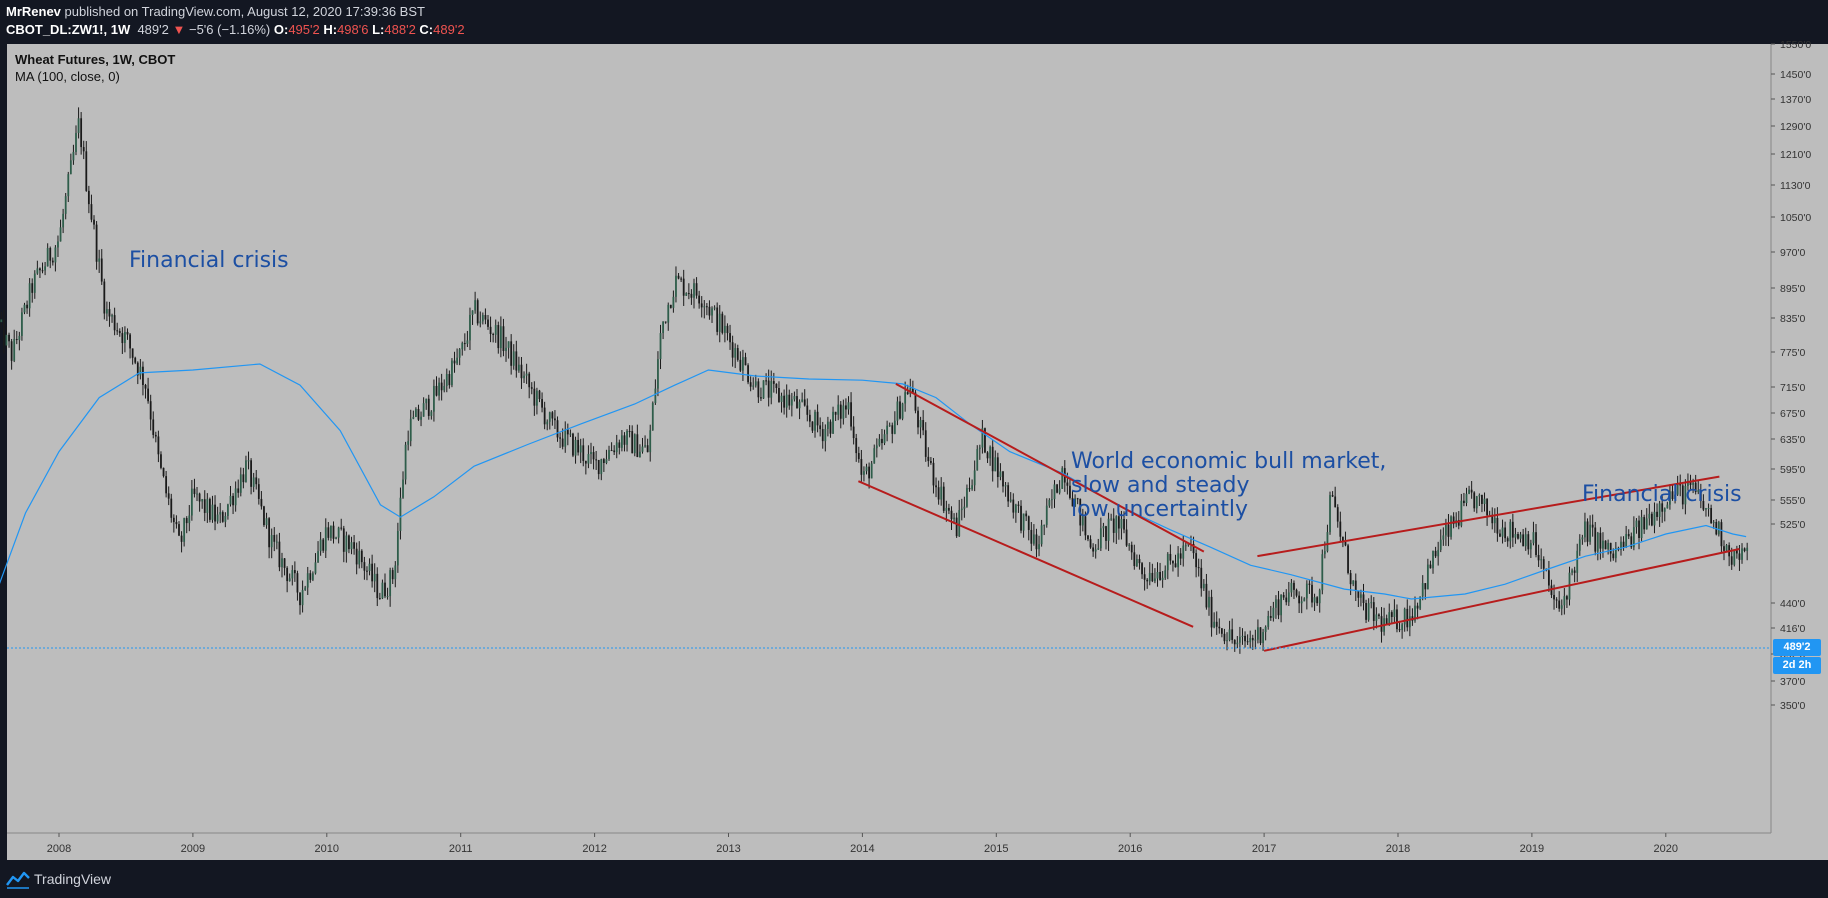 This screenshot has width=1828, height=898. What do you see at coordinates (209, 260) in the screenshot?
I see `annotation-financial-crisis-left: Financial crisis` at bounding box center [209, 260].